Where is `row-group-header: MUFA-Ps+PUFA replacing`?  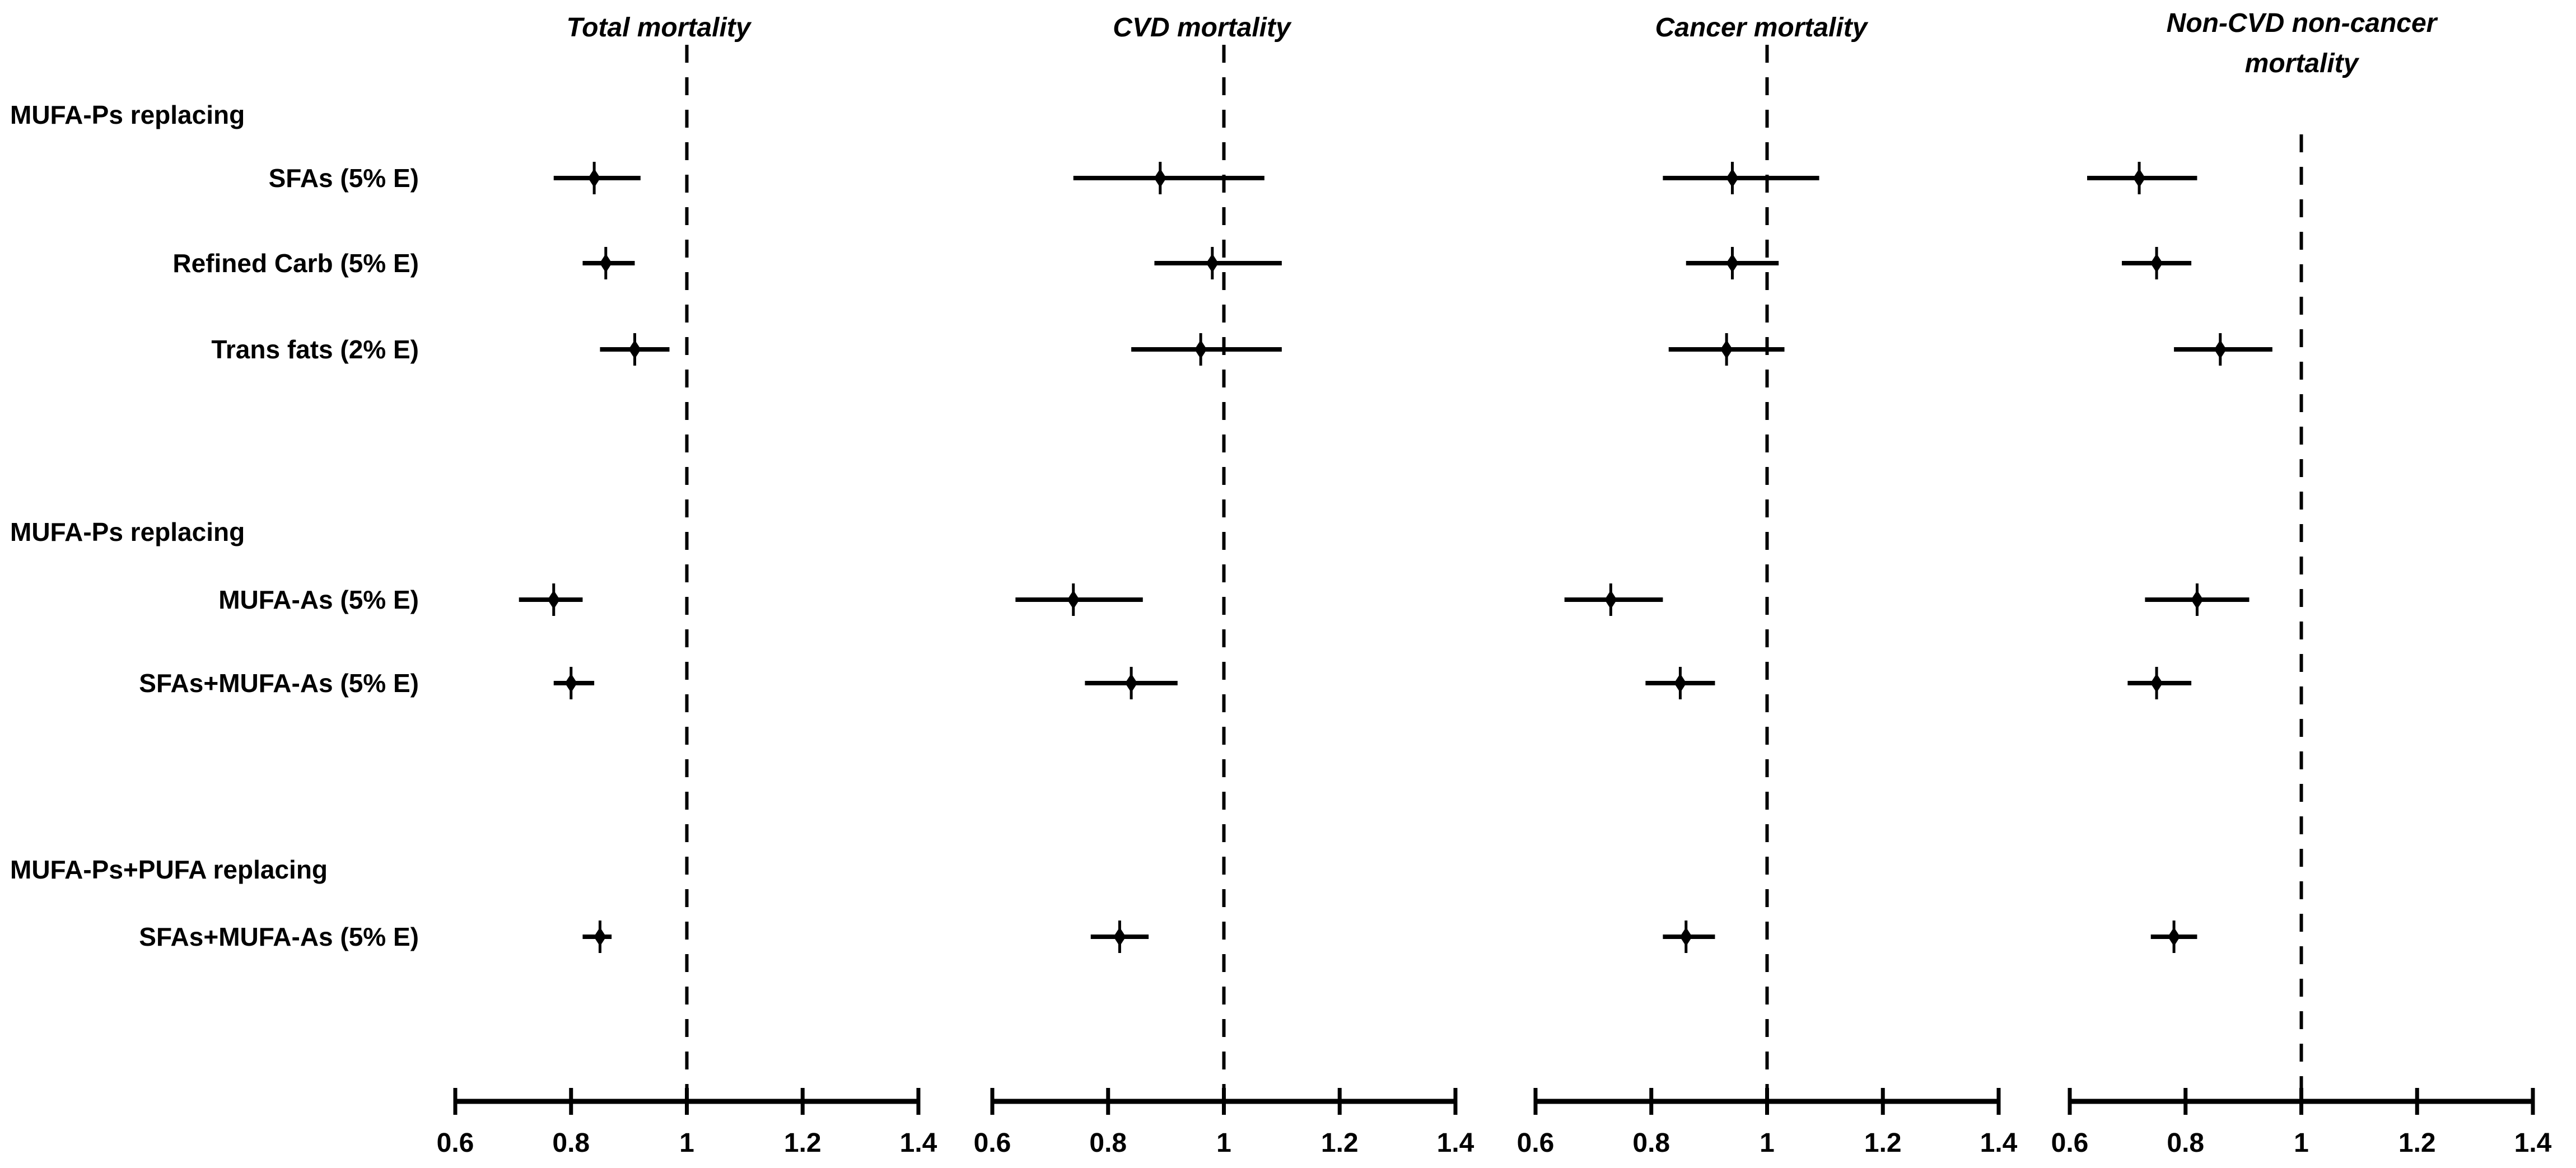 row-group-header: MUFA-Ps+PUFA replacing is located at coordinates (169, 869).